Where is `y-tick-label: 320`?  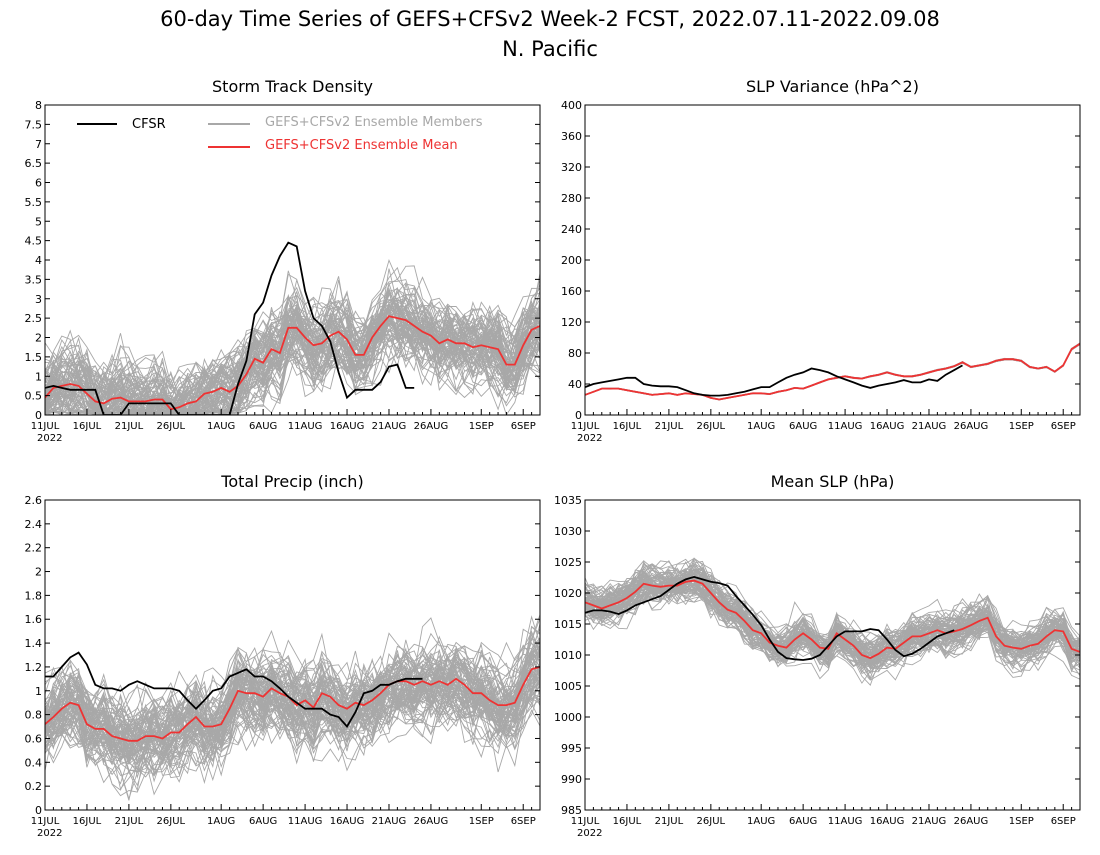
y-tick-label: 320 is located at coordinates (571, 167).